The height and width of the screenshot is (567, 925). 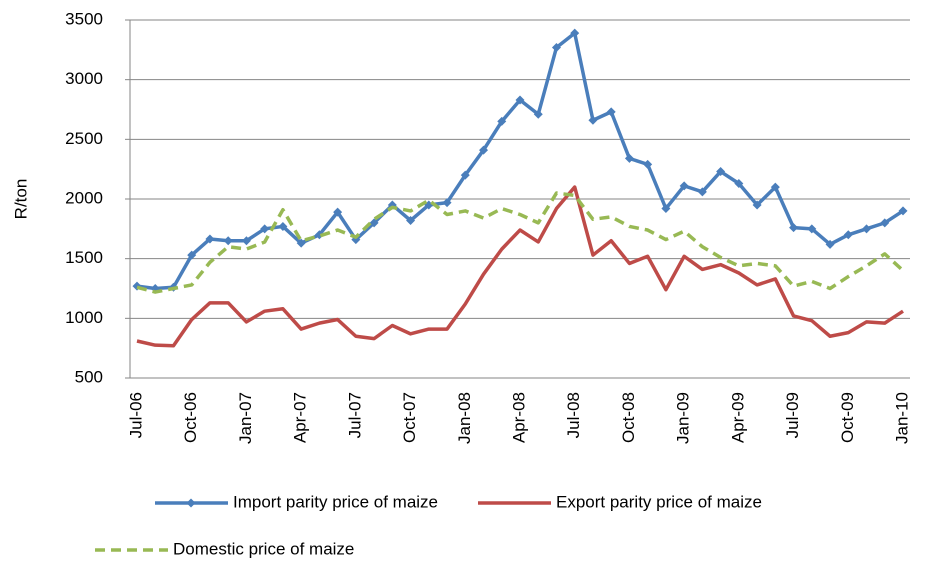 What do you see at coordinates (792, 415) in the screenshot?
I see `x-tick-label: Jul-09` at bounding box center [792, 415].